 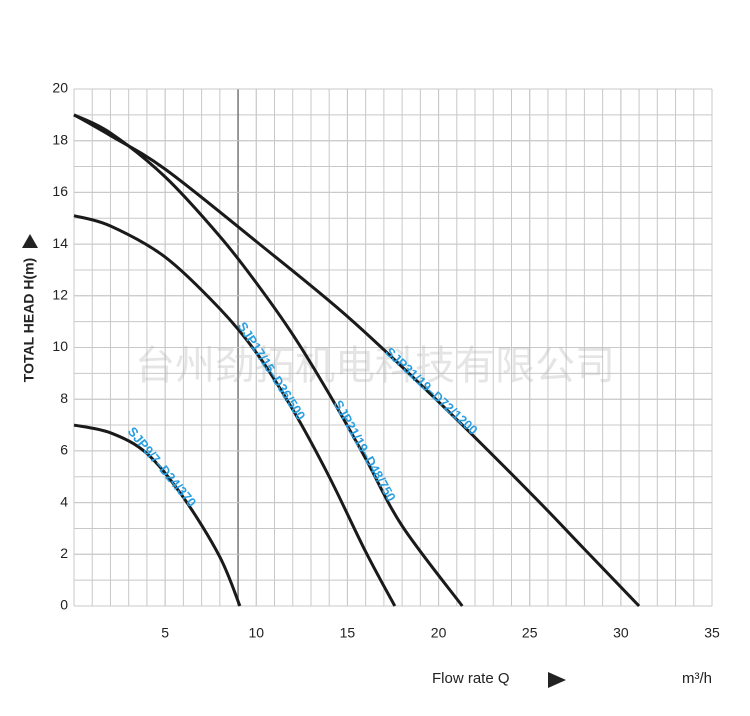 What do you see at coordinates (60, 346) in the screenshot?
I see `y-tick-label: 10` at bounding box center [60, 346].